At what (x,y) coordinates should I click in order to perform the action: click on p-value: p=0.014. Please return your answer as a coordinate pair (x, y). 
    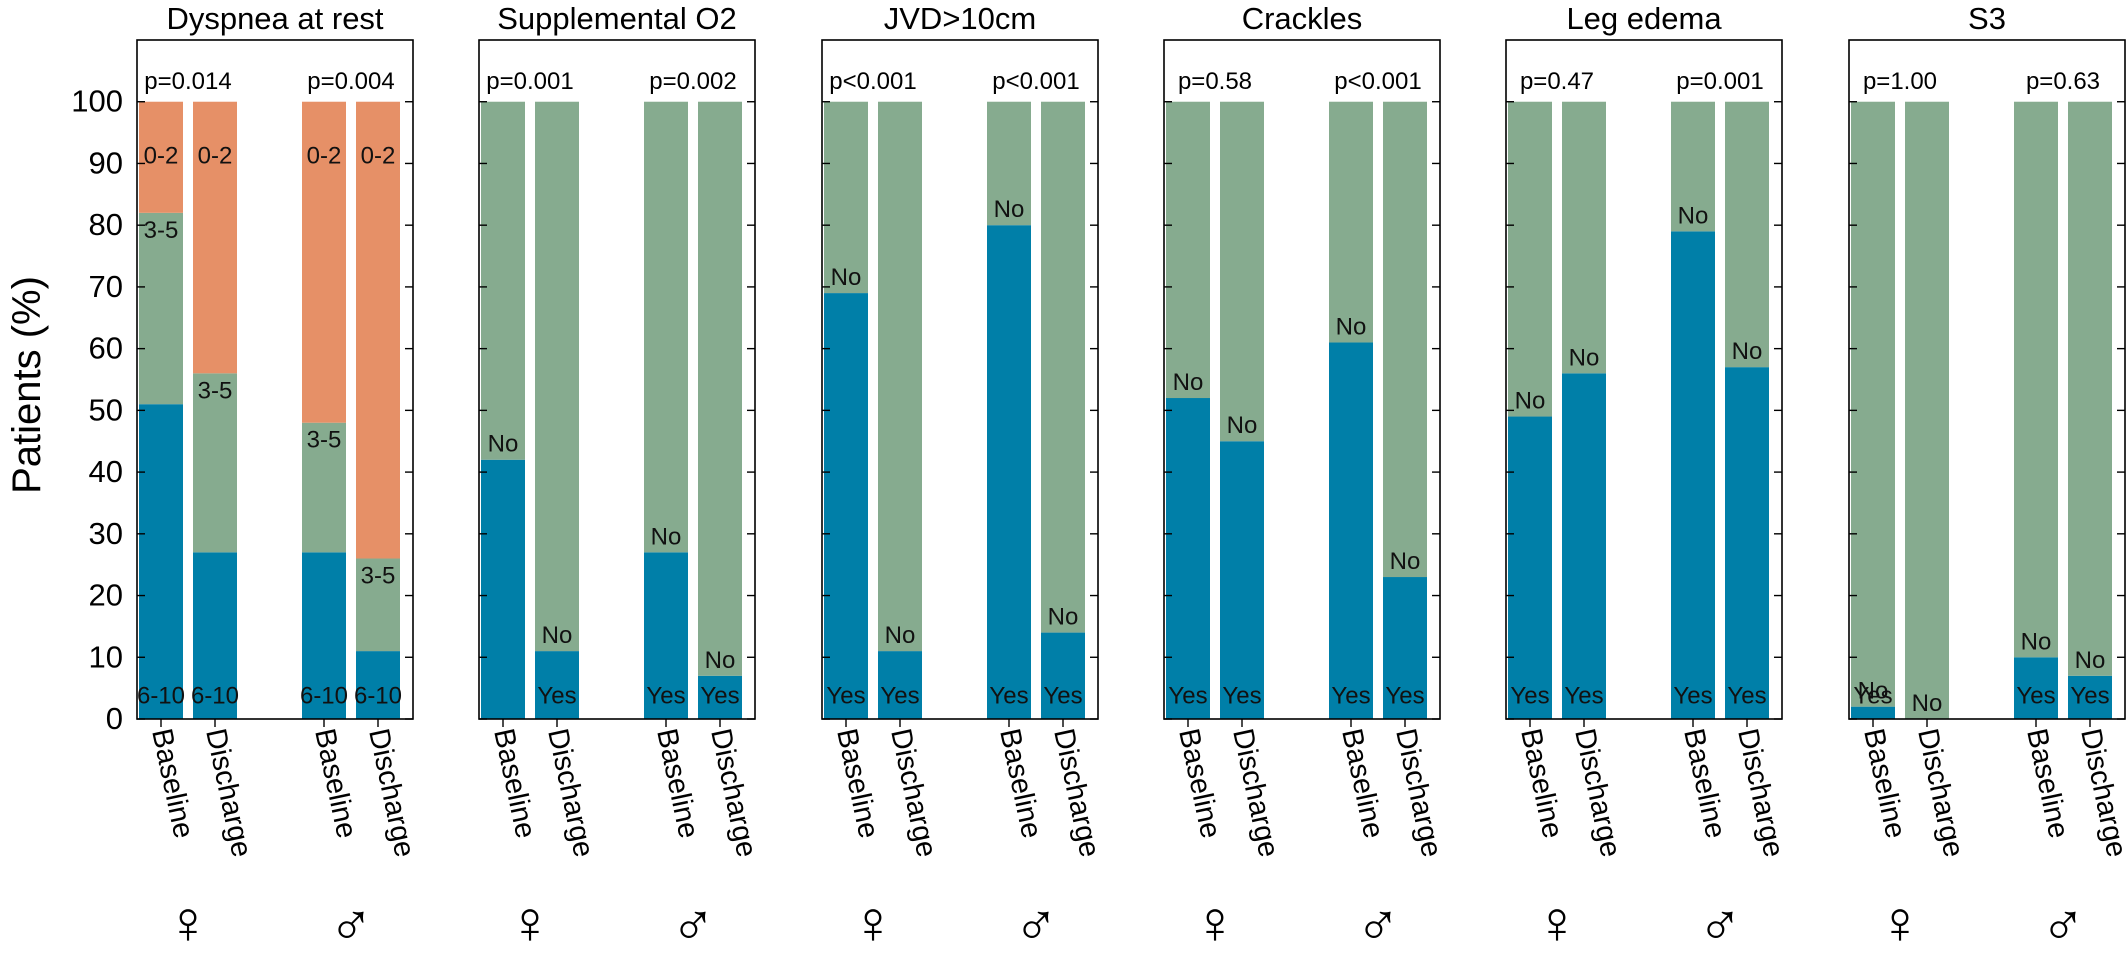
    Looking at the image, I should click on (187, 81).